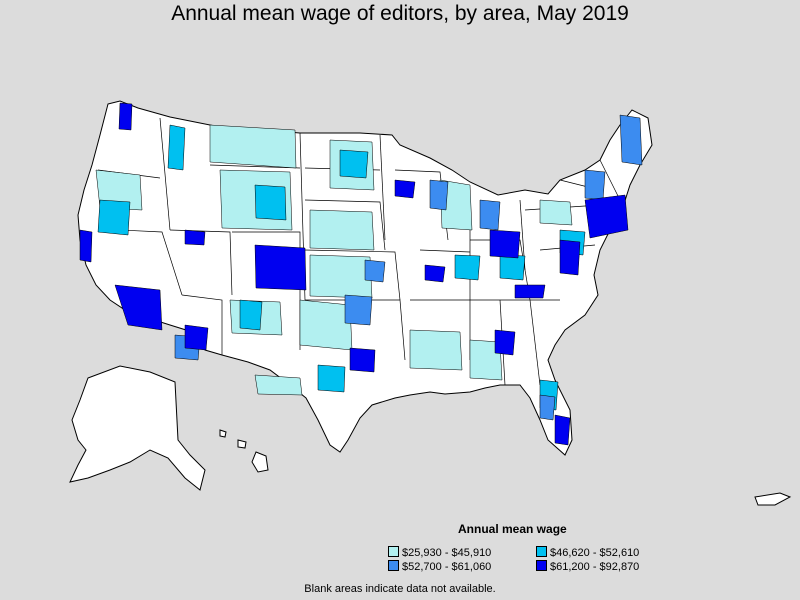  I want to click on legend-item: $61,200 - $92,870, so click(587, 567).